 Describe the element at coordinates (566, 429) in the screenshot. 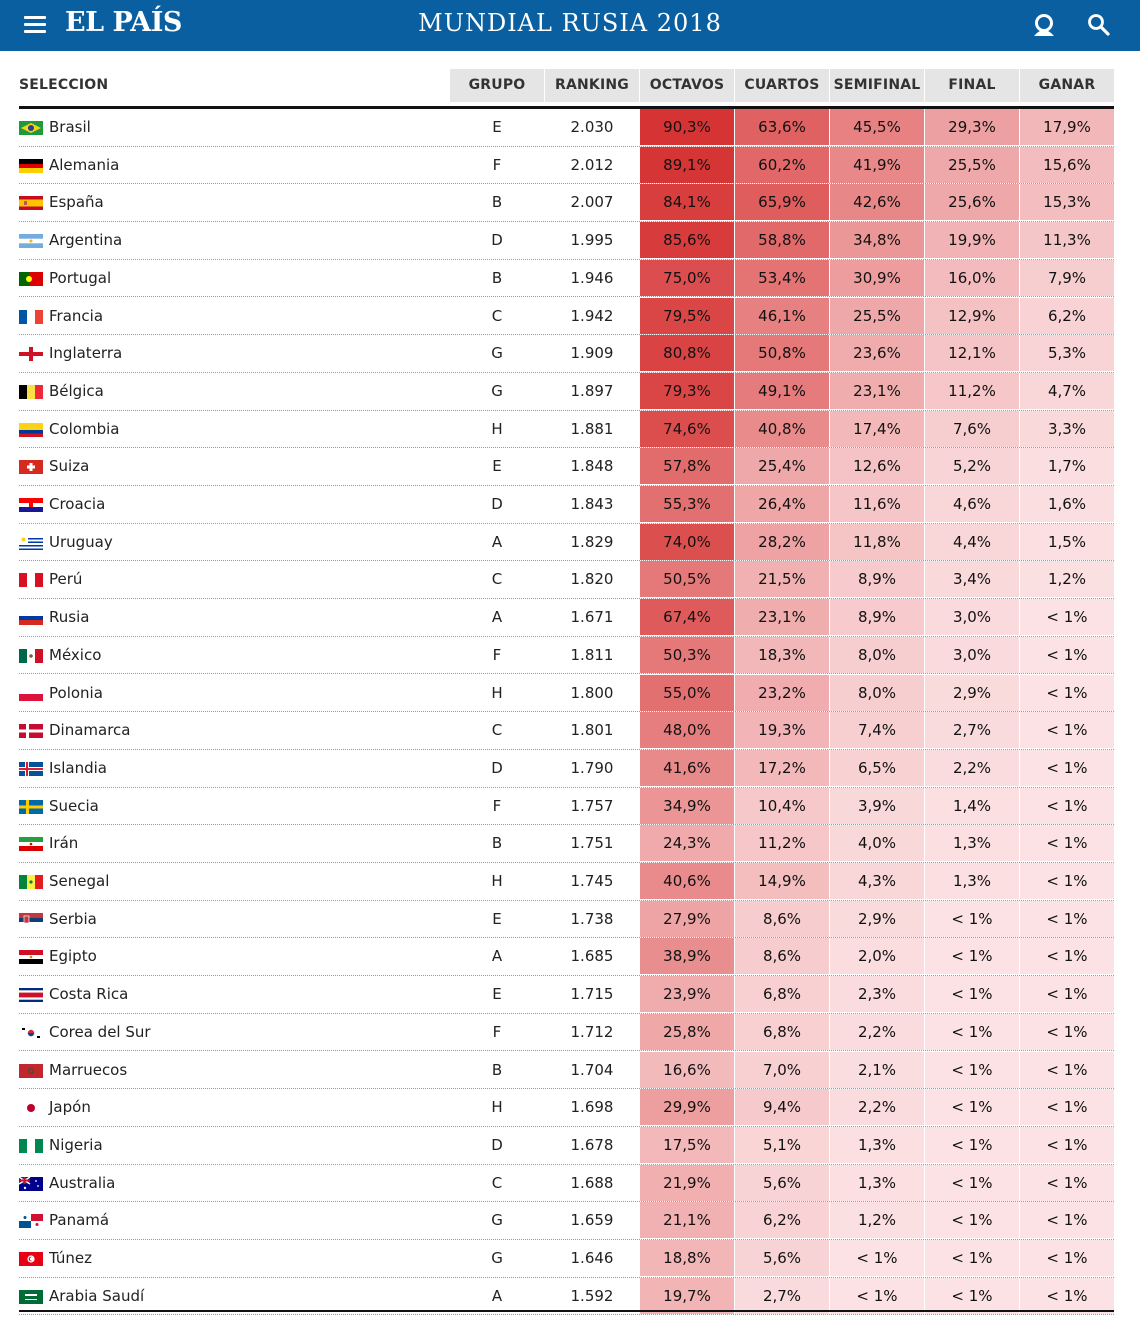

I see `table-row: Colombia H 1.881 74,6% 40,8% 17,4% 7,6% 3,3%` at that location.